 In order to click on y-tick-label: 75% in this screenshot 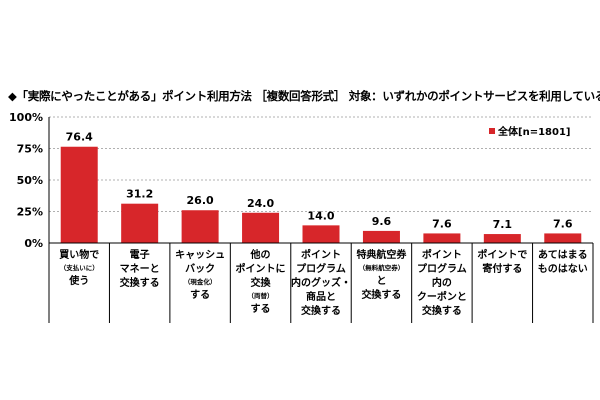, I will do `click(30, 149)`.